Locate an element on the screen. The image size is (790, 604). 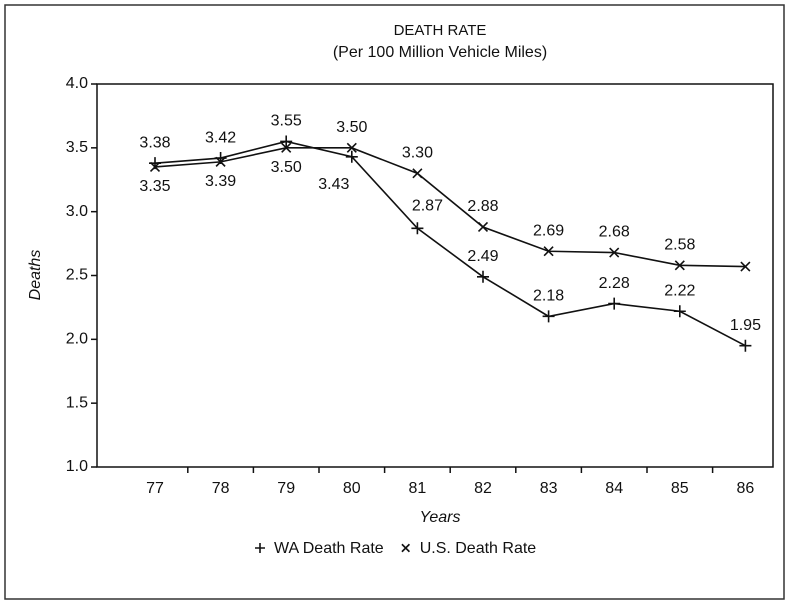
legend-label: WA Death Rate is located at coordinates (329, 548).